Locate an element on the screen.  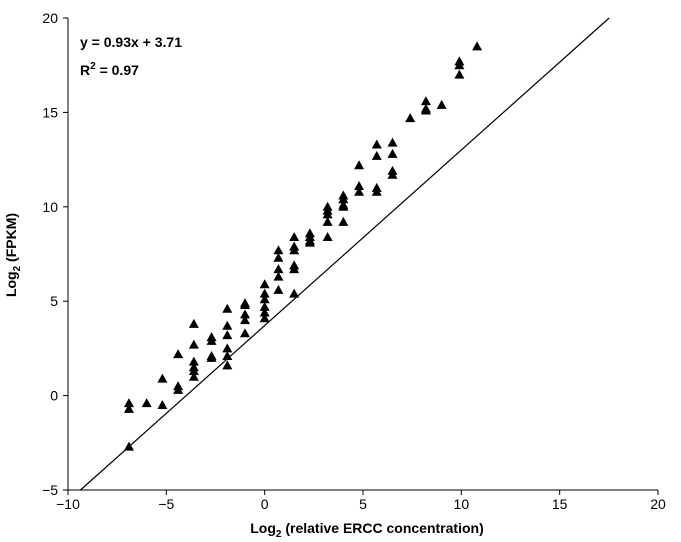
y-axis-label-subscript: 2 is located at coordinates (17, 268).